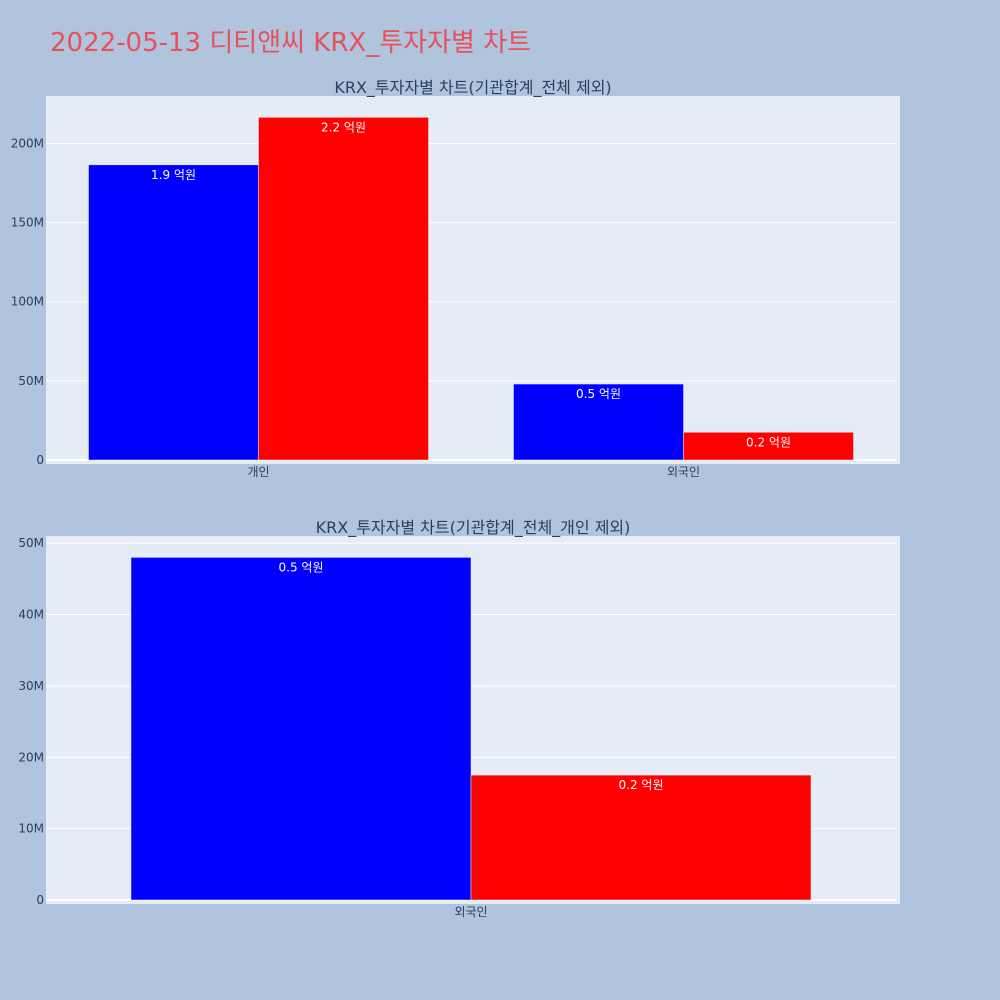  What do you see at coordinates (27, 302) in the screenshot?
I see `y-tick-label: 100M` at bounding box center [27, 302].